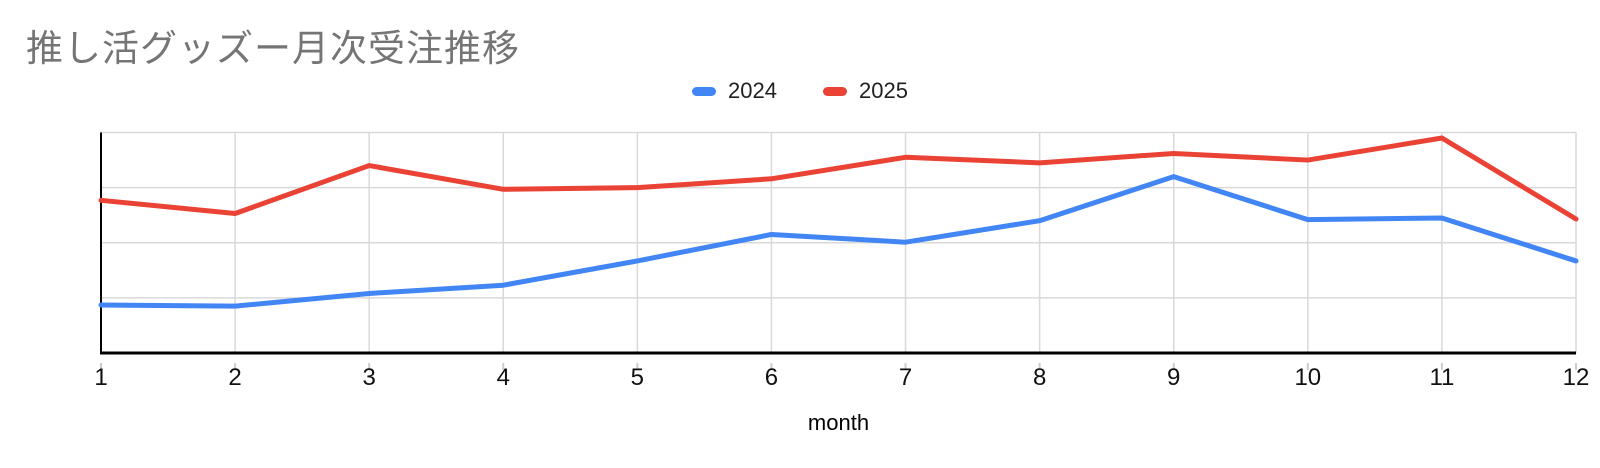  I want to click on legend-item-2025: 2025, so click(865, 91).